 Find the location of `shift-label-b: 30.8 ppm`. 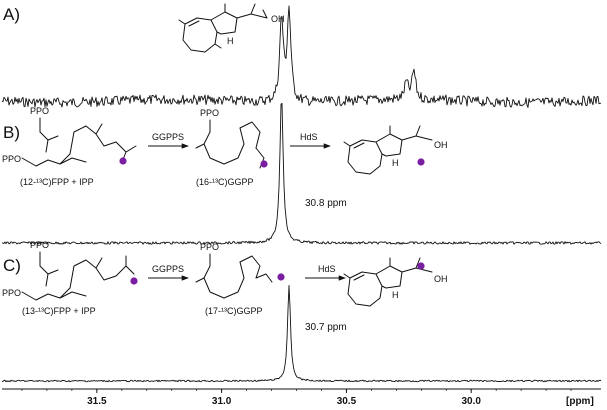

shift-label-b: 30.8 ppm is located at coordinates (326, 203).